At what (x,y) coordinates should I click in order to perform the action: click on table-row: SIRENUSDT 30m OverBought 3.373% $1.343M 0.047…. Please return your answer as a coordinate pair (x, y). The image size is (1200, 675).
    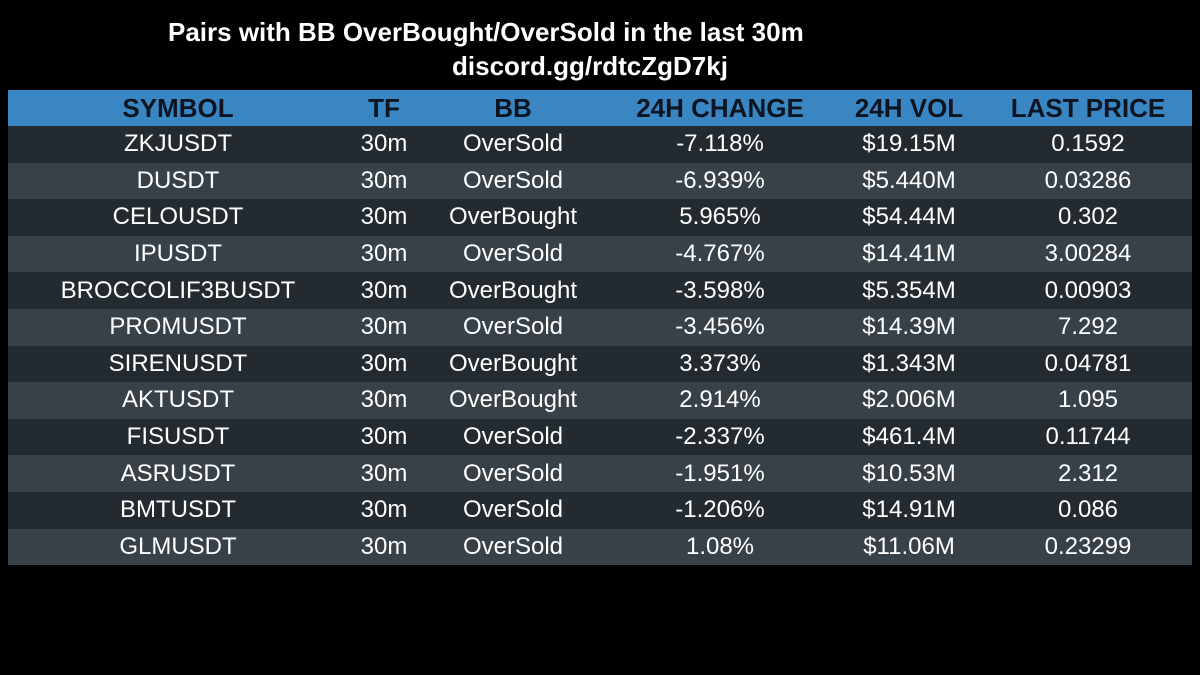
    Looking at the image, I should click on (600, 364).